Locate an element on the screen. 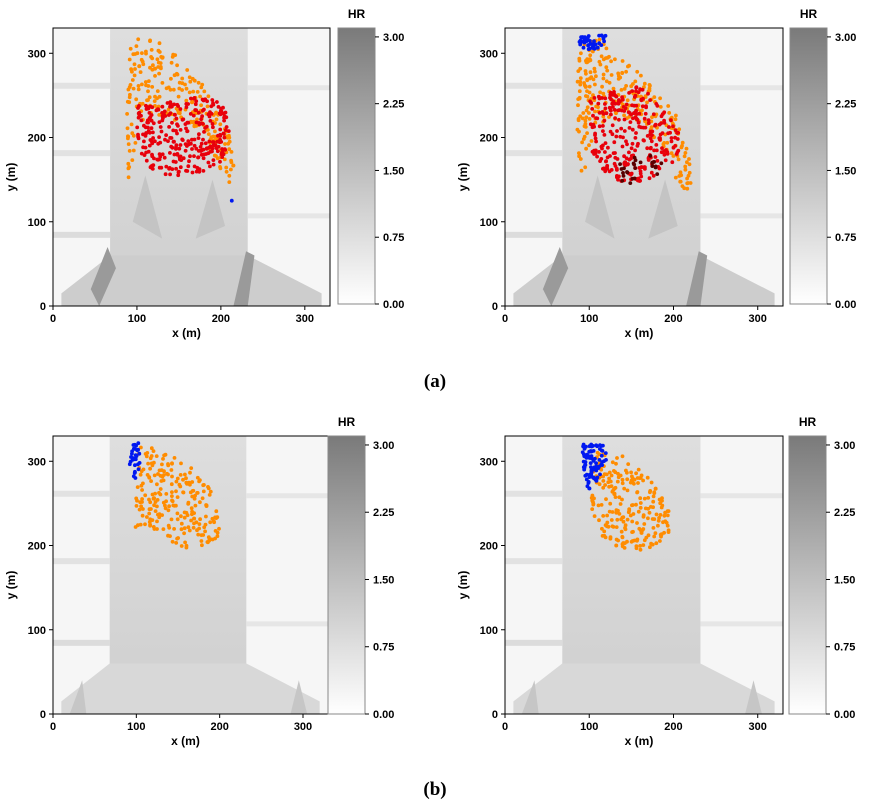  colorbar-title: HR is located at coordinates (808, 422).